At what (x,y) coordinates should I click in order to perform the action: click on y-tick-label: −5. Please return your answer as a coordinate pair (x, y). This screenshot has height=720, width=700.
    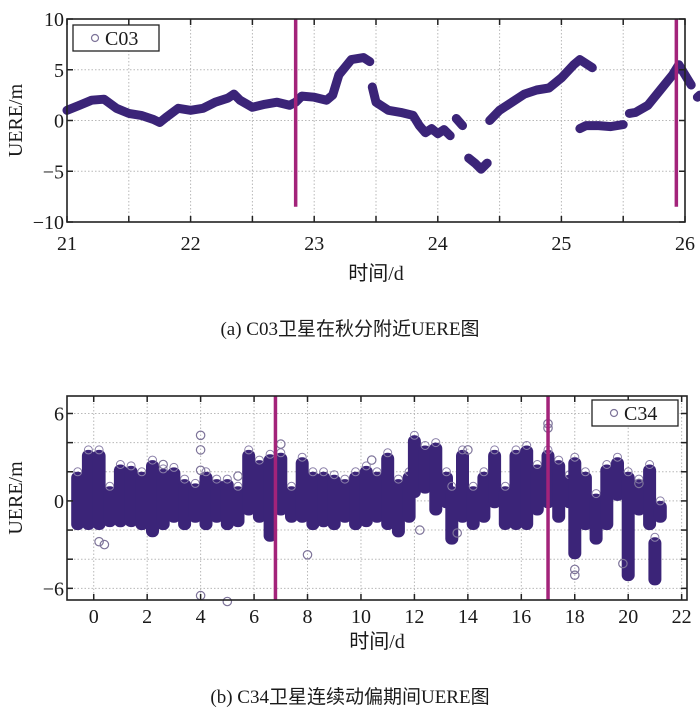
    Looking at the image, I should click on (53, 172).